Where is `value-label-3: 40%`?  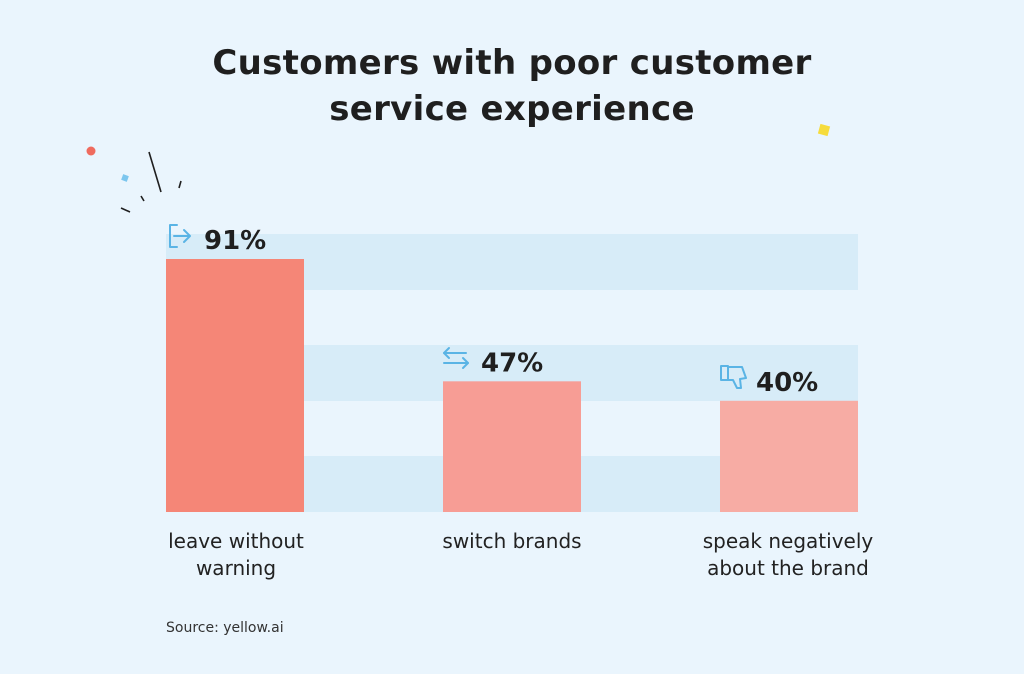 value-label-3: 40% is located at coordinates (787, 383).